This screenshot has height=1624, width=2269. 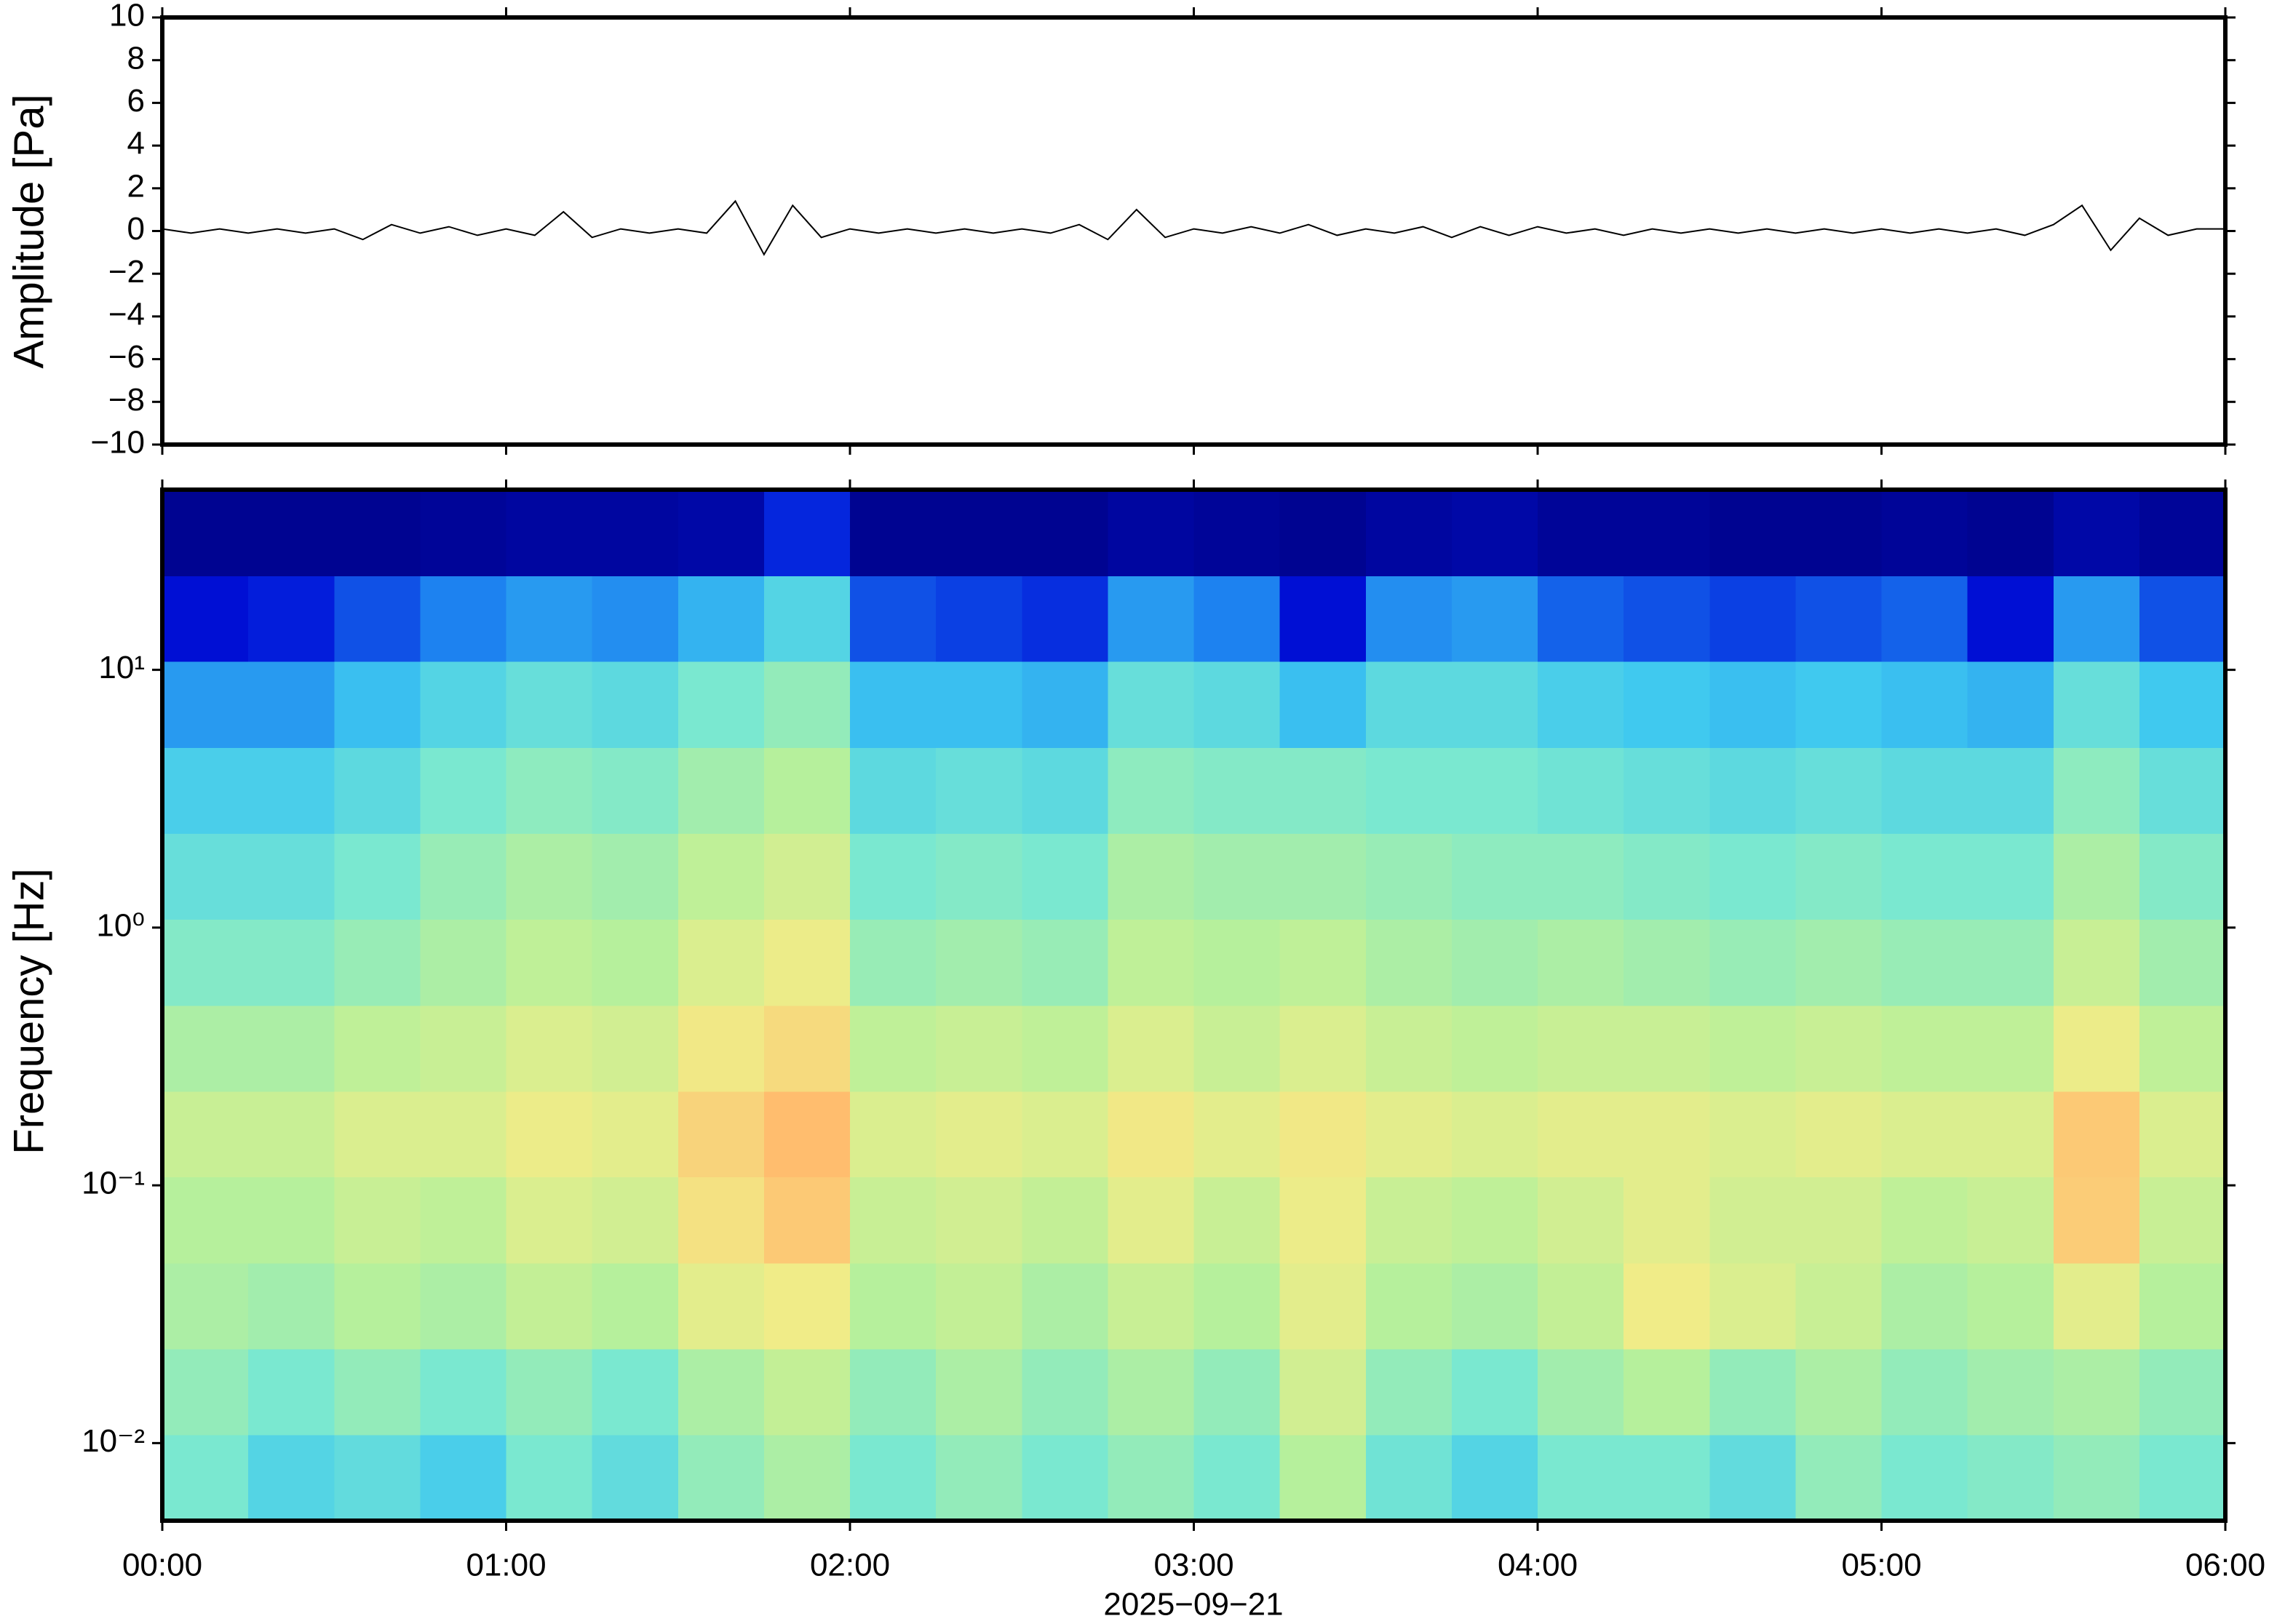 What do you see at coordinates (162, 1565) in the screenshot?
I see `x-tick-label: 00:00` at bounding box center [162, 1565].